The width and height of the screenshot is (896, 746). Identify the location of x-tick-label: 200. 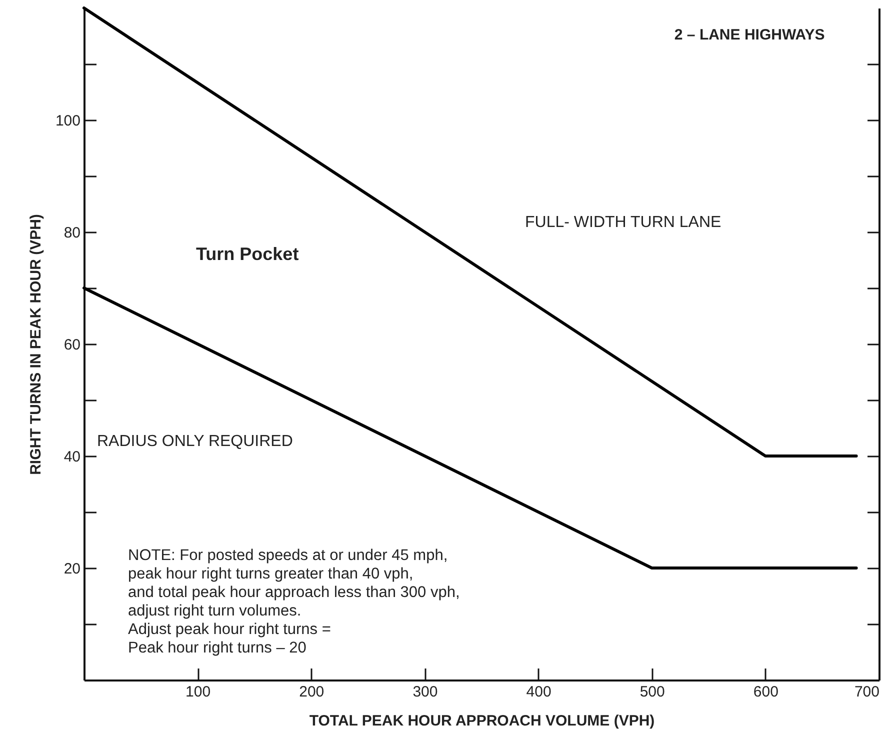
(311, 692).